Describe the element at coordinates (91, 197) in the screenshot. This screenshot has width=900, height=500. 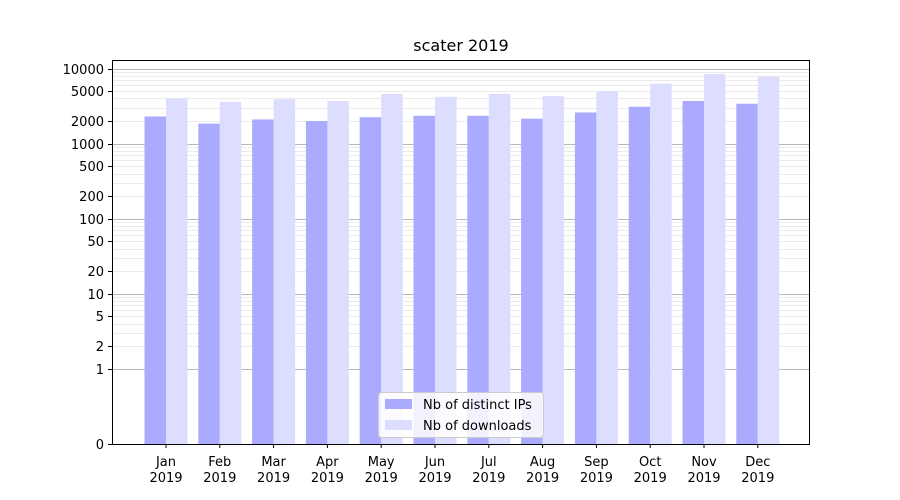
I see `y-tick-label: 200` at that location.